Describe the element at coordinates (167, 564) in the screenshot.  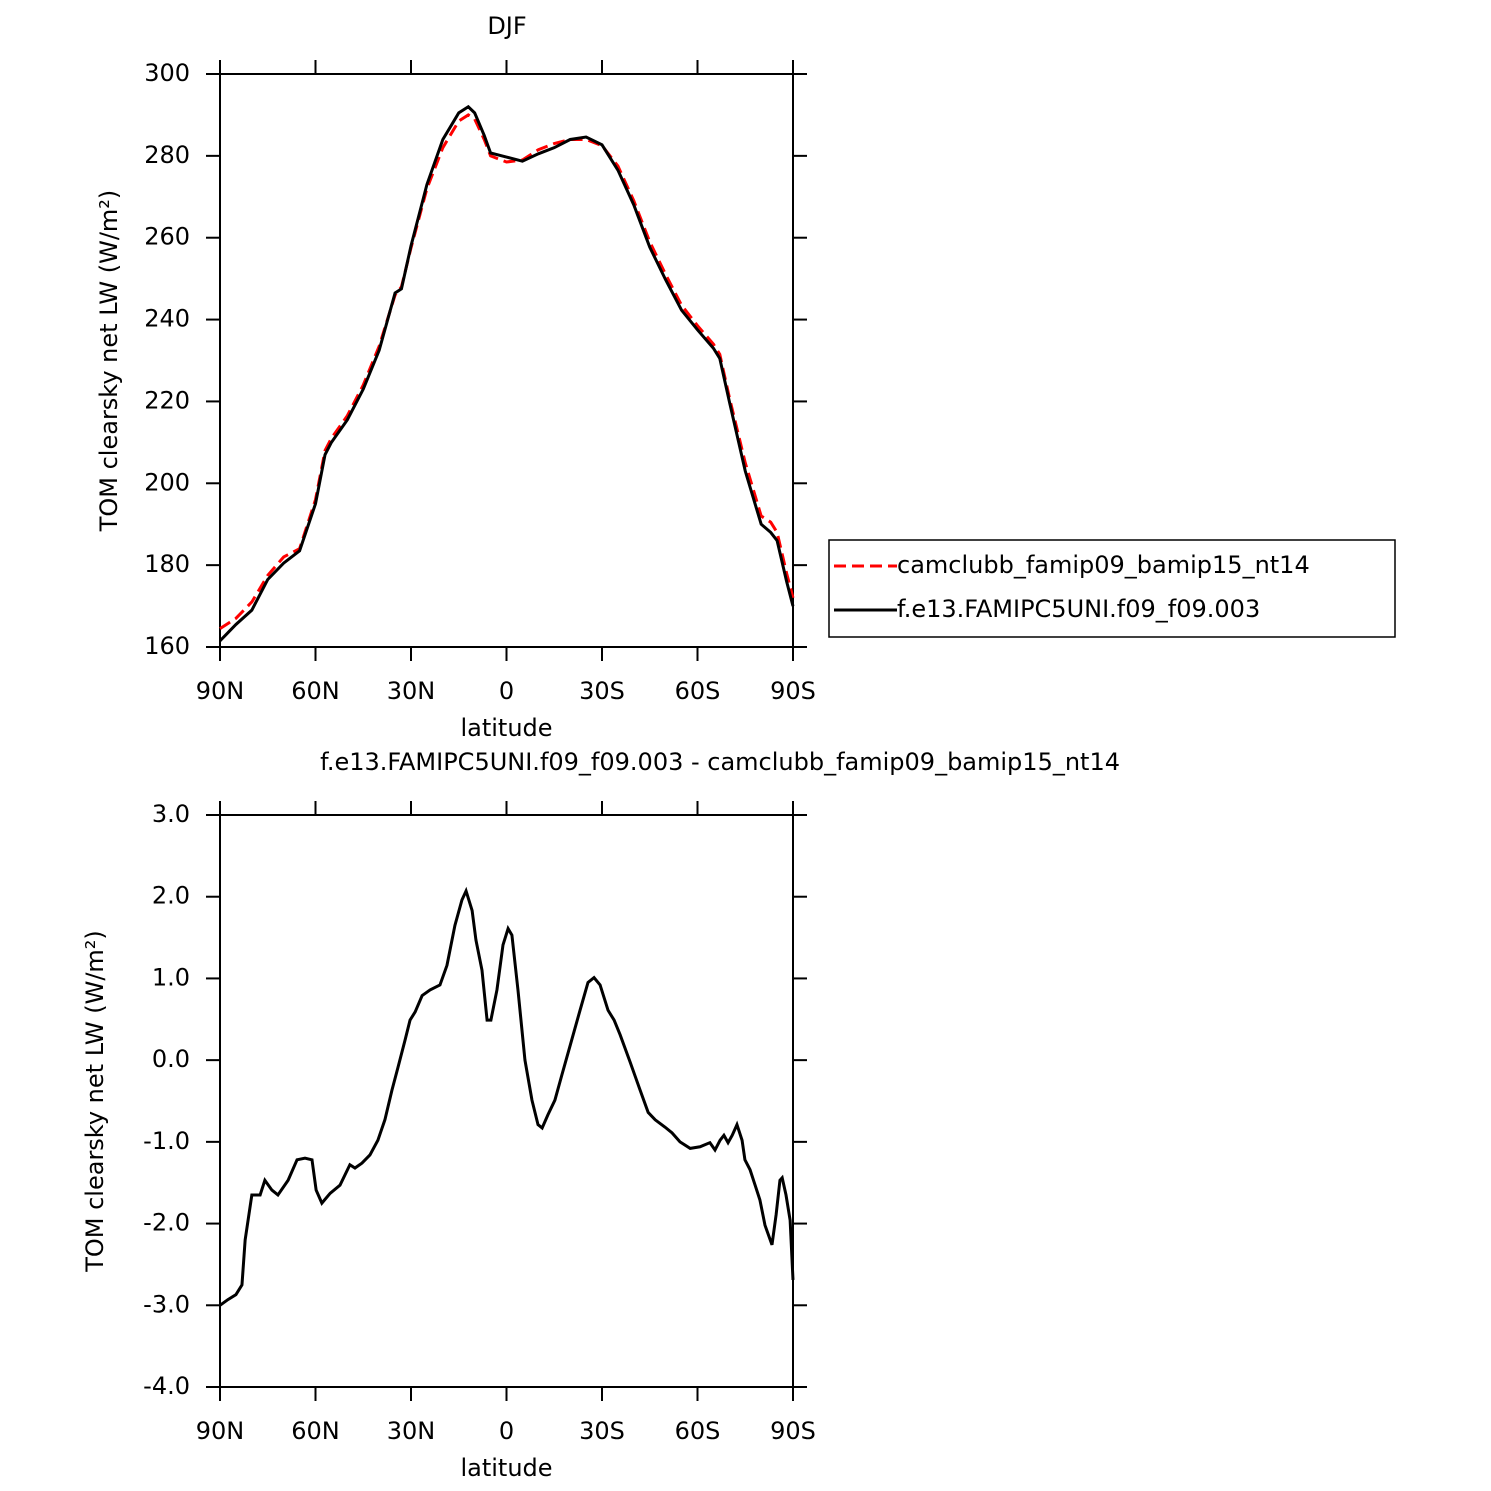
I see `y-tick-label: 180` at that location.